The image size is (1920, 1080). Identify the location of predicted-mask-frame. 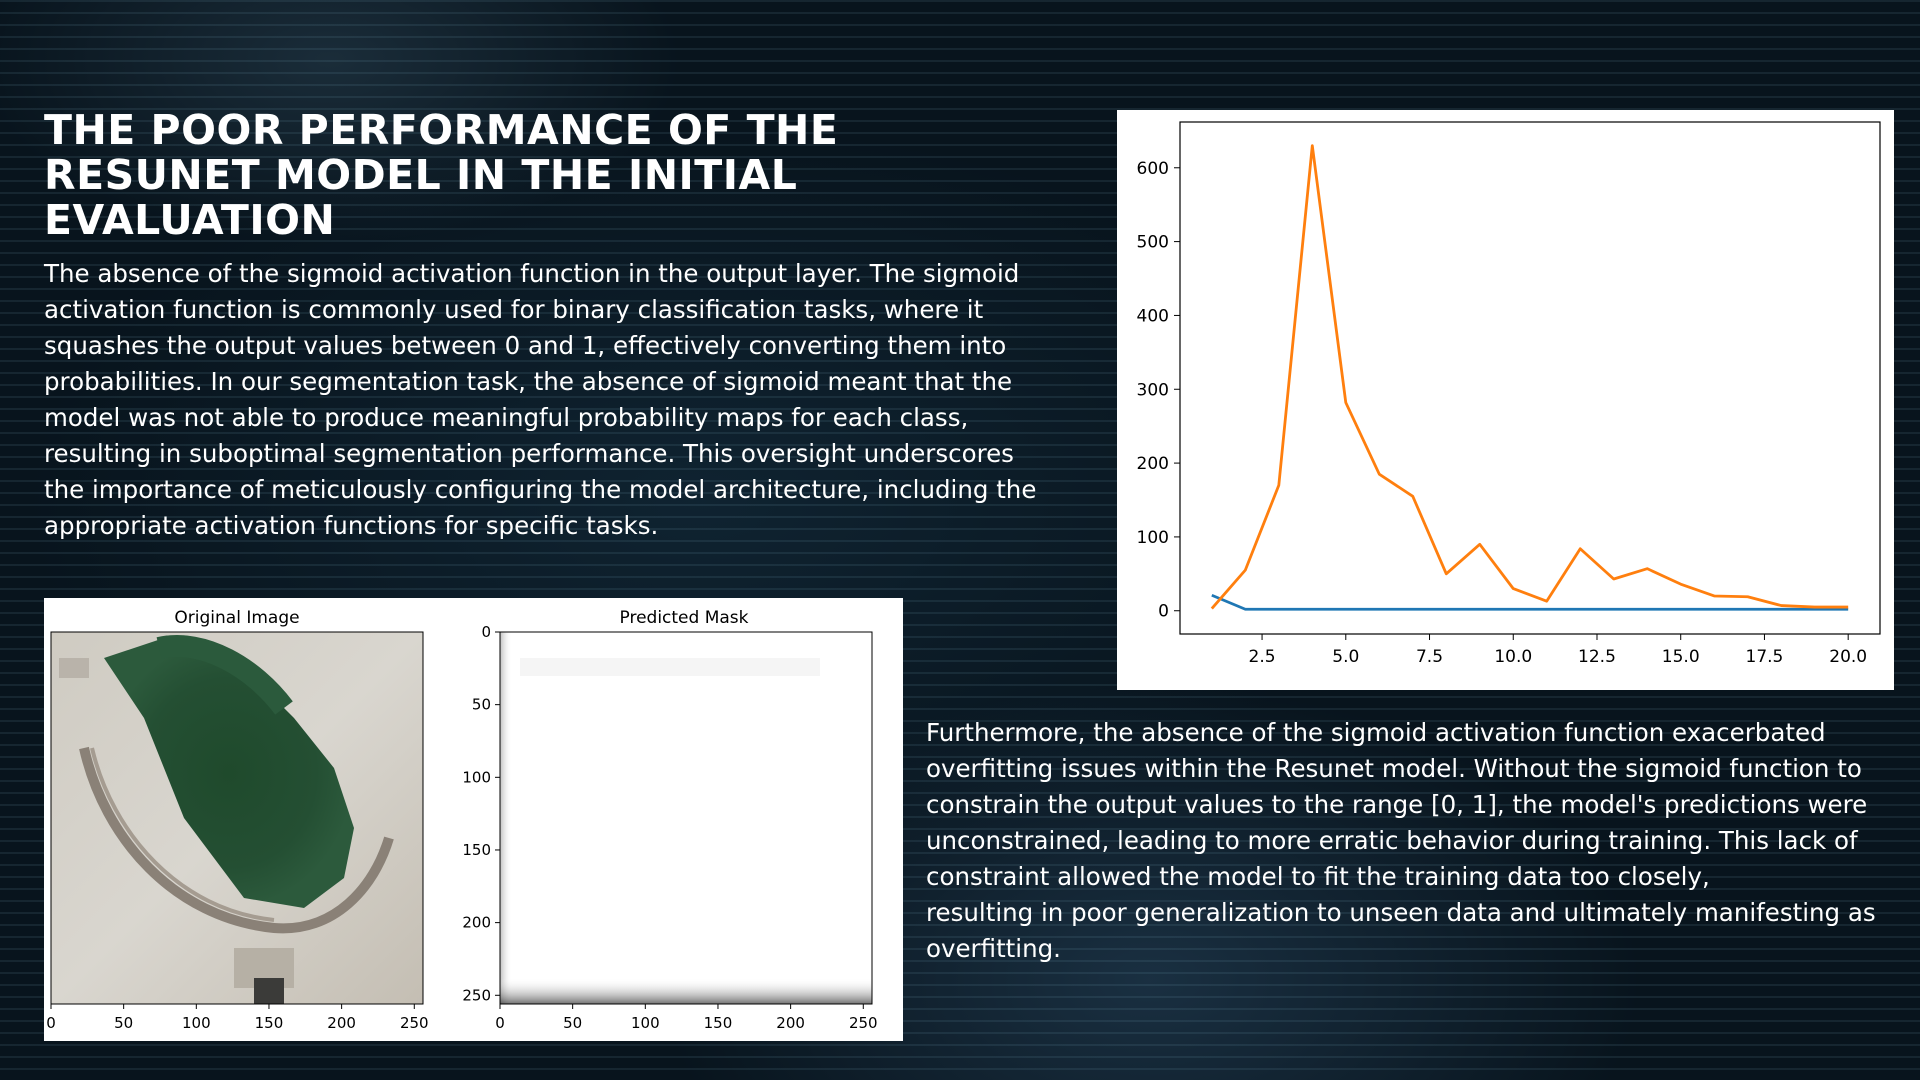
(686, 818).